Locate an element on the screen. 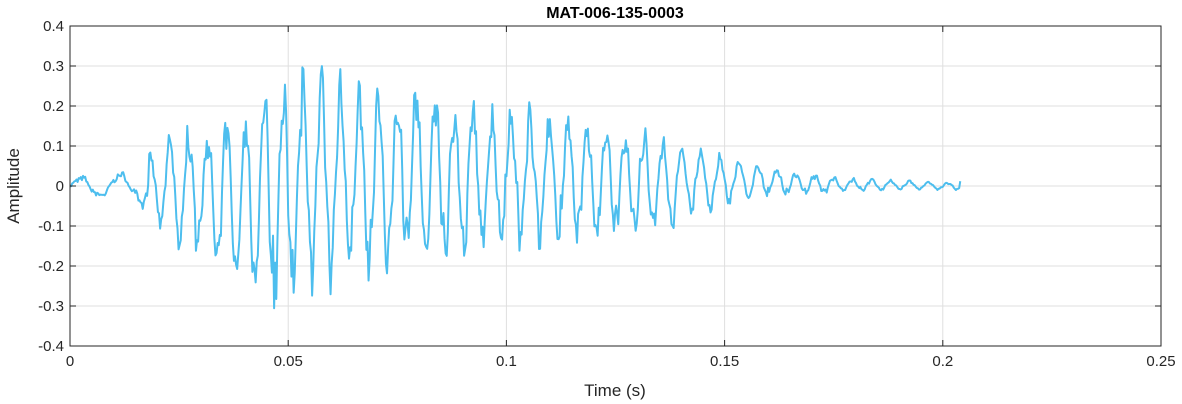  chart-title: MAT-006-135-0003 is located at coordinates (615, 13).